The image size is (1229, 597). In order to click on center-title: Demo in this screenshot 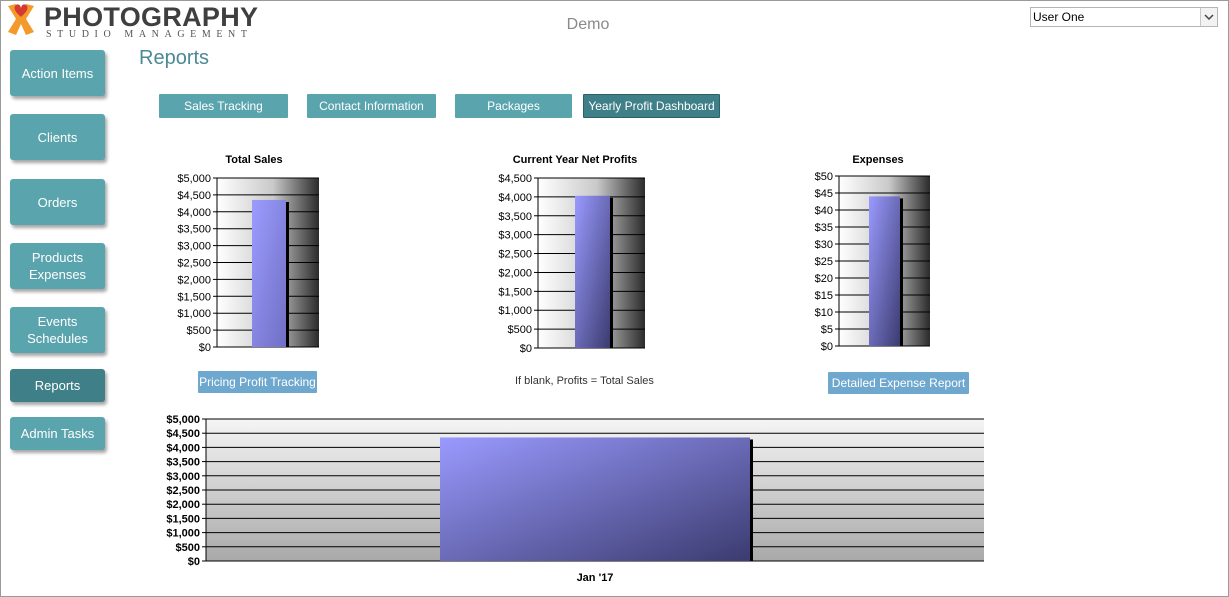, I will do `click(588, 24)`.